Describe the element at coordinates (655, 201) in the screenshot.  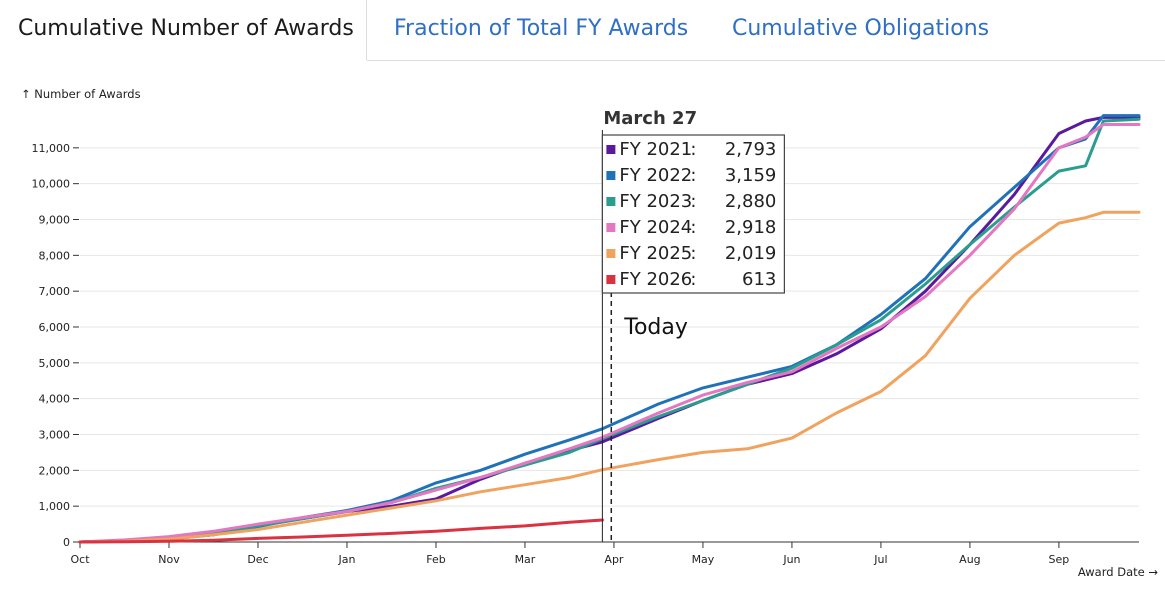
I see `tooltip-series-name: FY 2023` at that location.